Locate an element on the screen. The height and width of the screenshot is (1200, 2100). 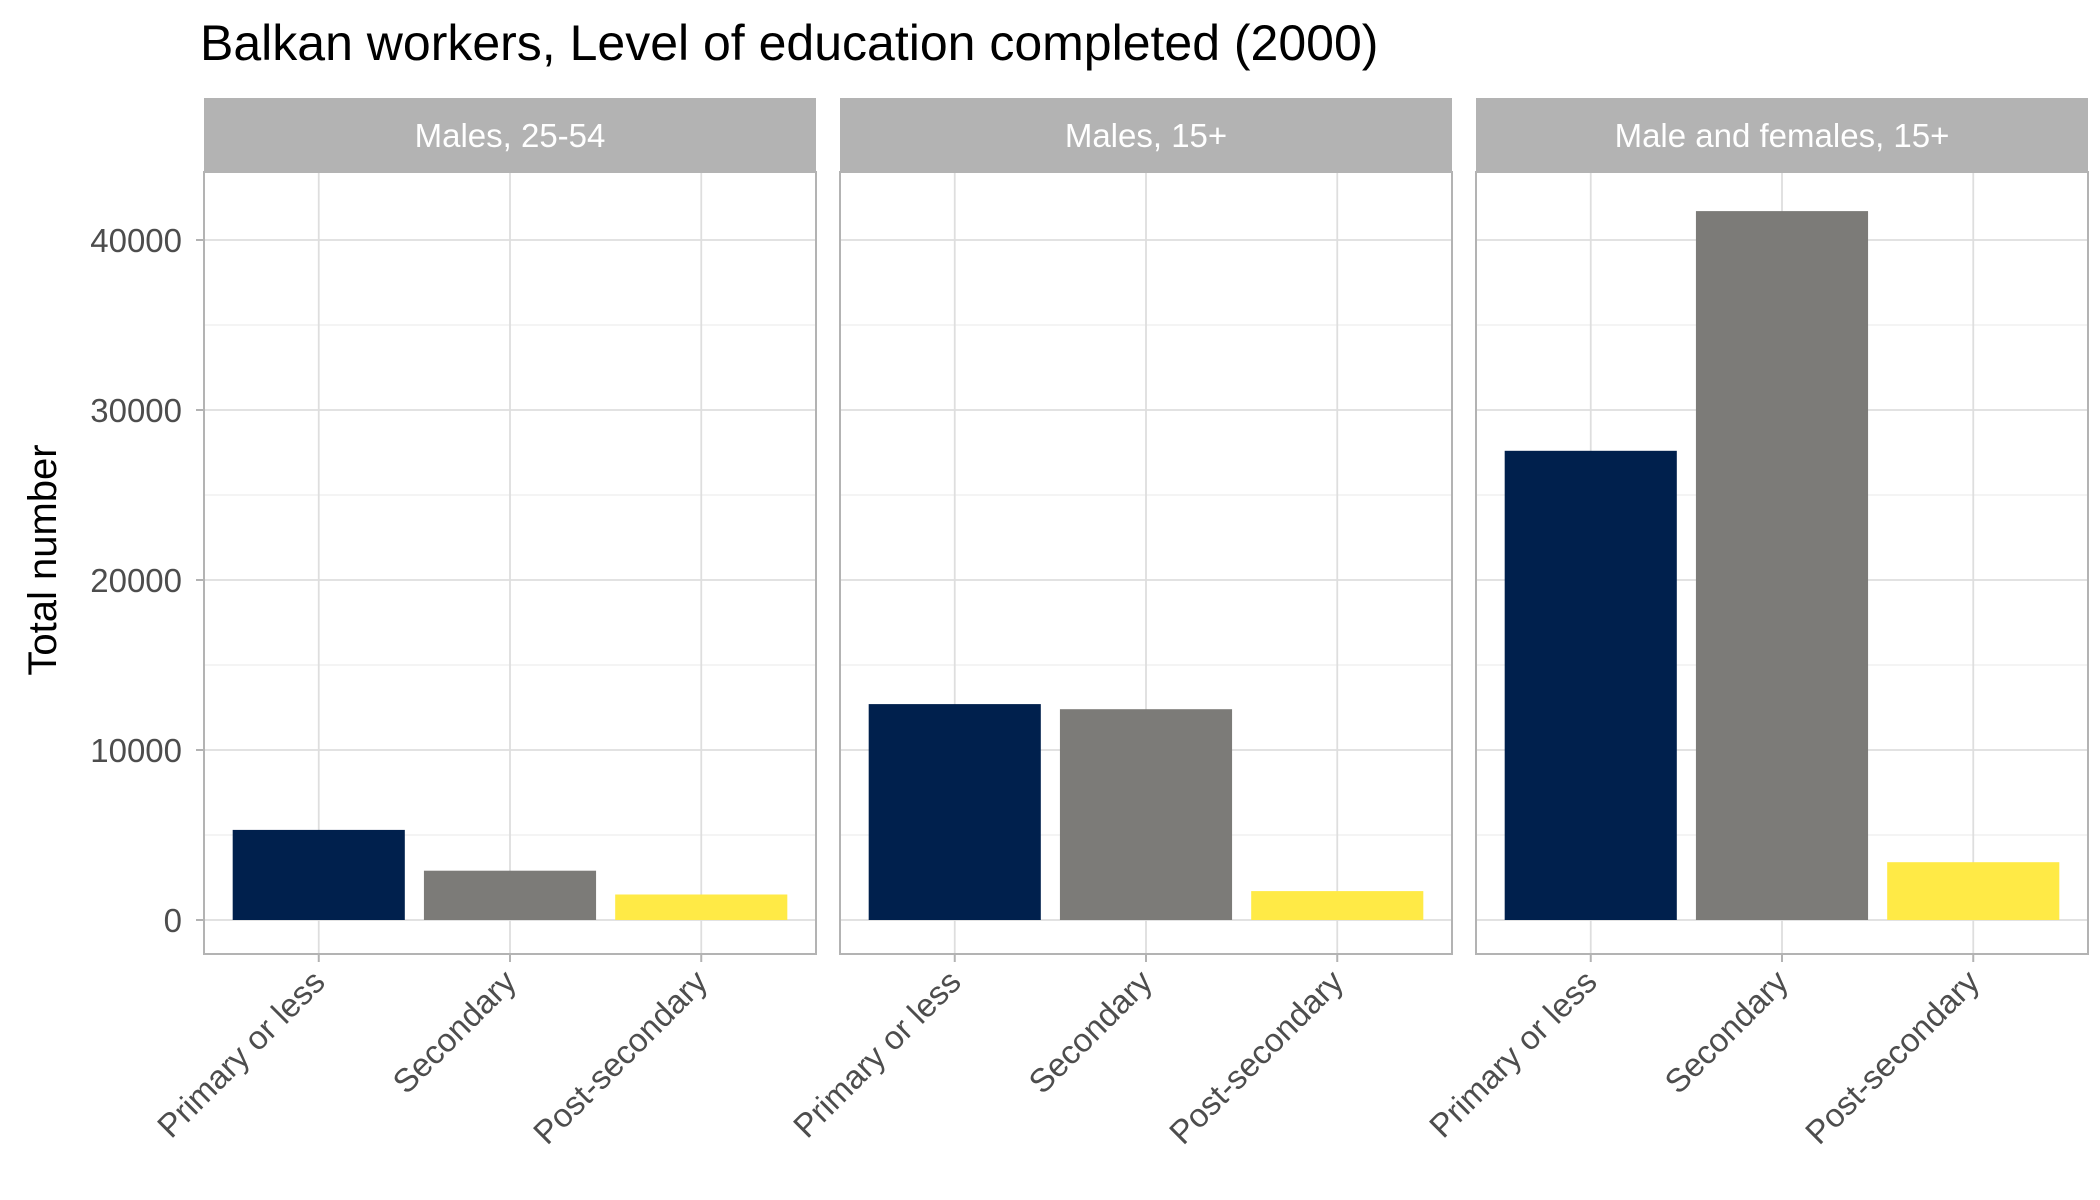
y-axis-title: Total number is located at coordinates (43, 559).